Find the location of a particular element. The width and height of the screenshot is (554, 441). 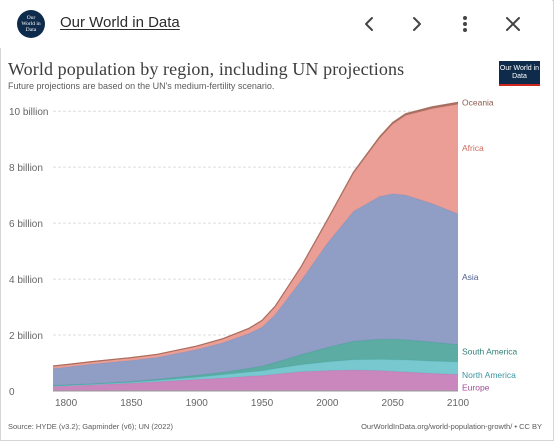

close-button is located at coordinates (513, 24).